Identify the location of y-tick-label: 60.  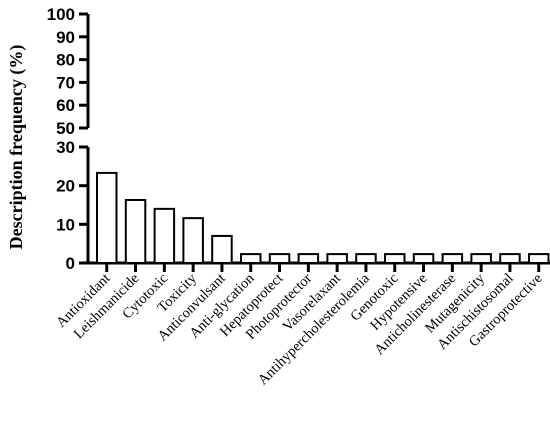
(65, 105).